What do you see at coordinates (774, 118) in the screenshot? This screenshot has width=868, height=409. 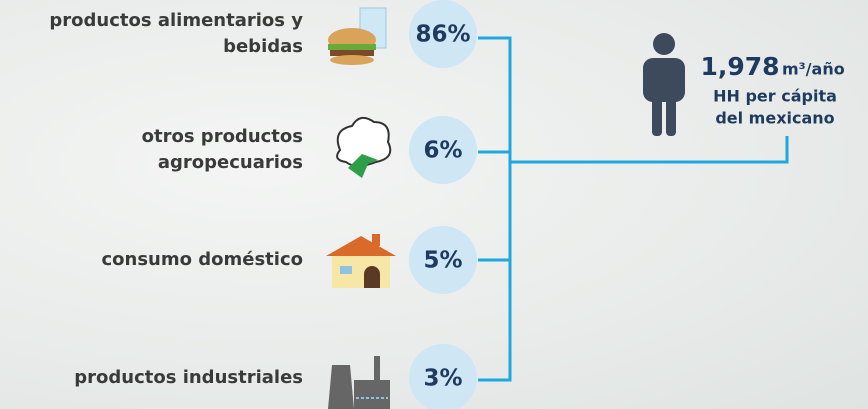 I see `total-line: del mexicano` at bounding box center [774, 118].